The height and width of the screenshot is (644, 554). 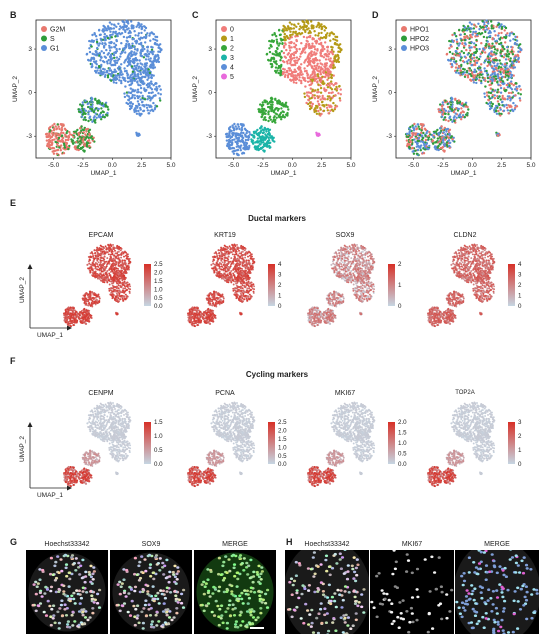 What do you see at coordinates (103, 88) in the screenshot?
I see `scatter-points` at bounding box center [103, 88].